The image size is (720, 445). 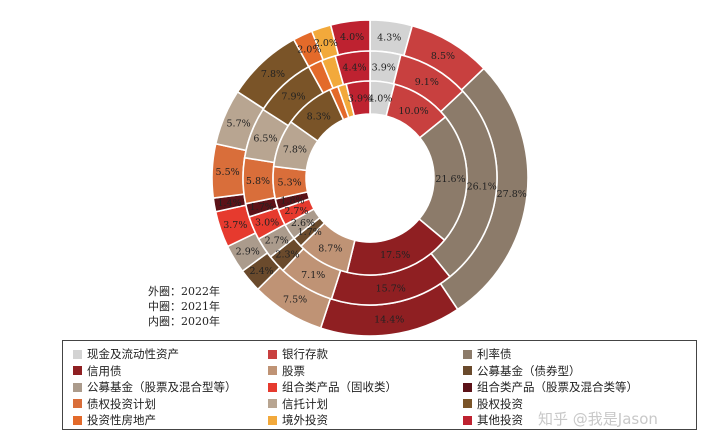 I want to click on legend-label: 境外投资, so click(x=305, y=420).